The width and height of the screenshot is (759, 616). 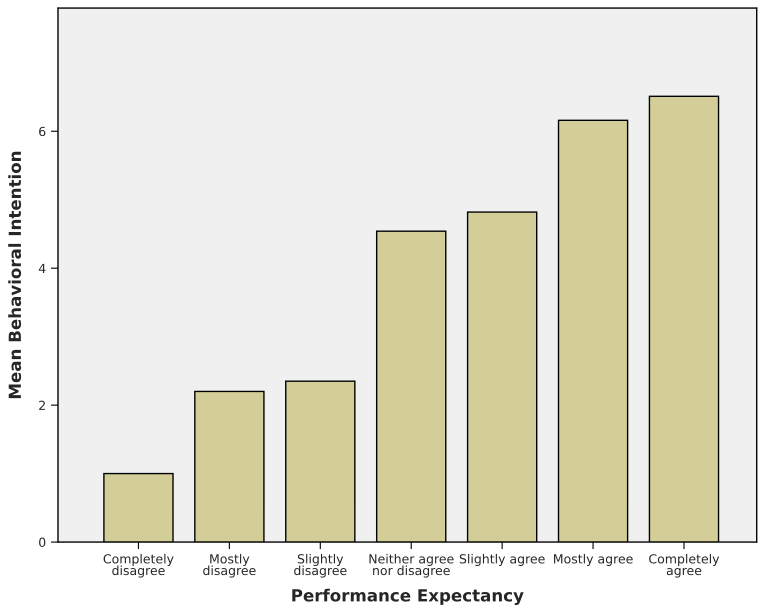 What do you see at coordinates (42, 405) in the screenshot?
I see `y-tick-label: 2` at bounding box center [42, 405].